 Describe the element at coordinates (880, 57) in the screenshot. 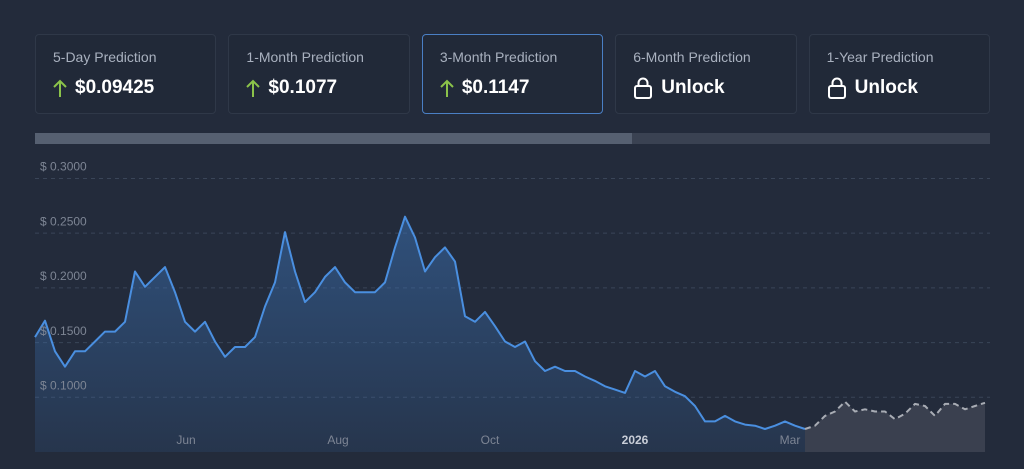

I see `card-label: 1-Year Prediction` at that location.